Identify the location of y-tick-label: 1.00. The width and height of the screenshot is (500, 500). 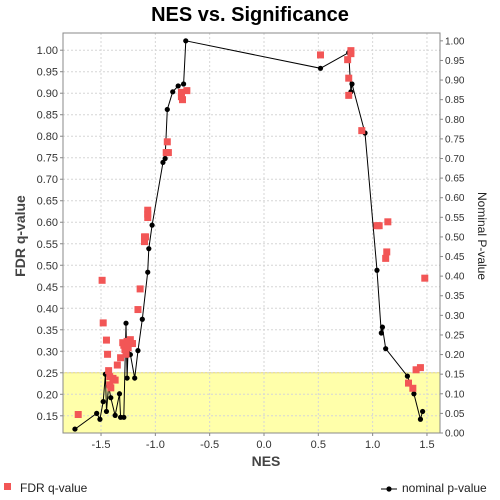
(47, 51).